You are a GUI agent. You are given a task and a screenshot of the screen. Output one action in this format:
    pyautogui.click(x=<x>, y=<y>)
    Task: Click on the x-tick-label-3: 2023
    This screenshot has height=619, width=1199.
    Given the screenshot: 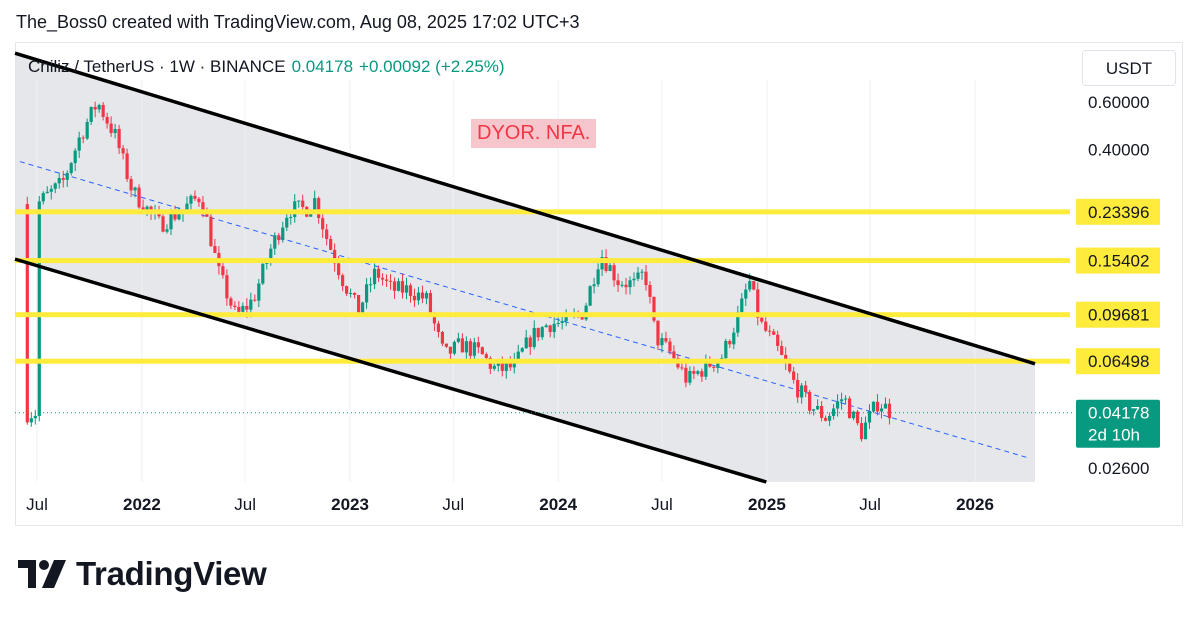 What is the action you would take?
    pyautogui.click(x=350, y=504)
    